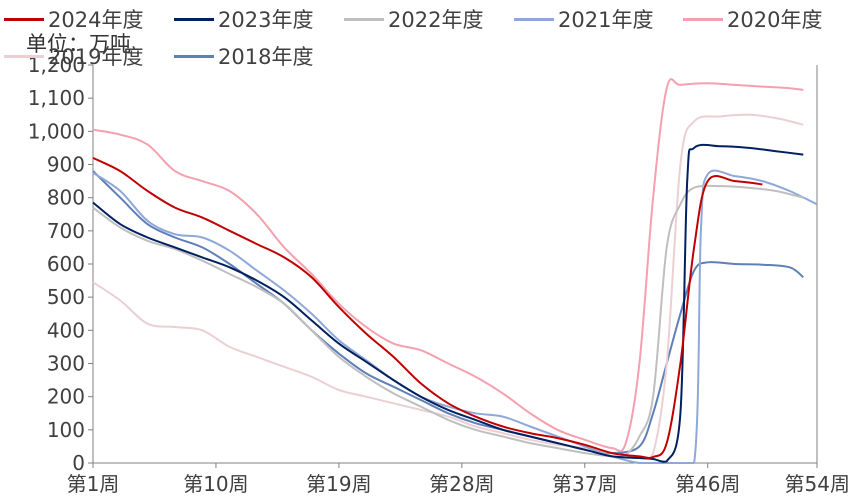  What do you see at coordinates (96, 20) in the screenshot?
I see `legend-label: 2024年度` at bounding box center [96, 20].